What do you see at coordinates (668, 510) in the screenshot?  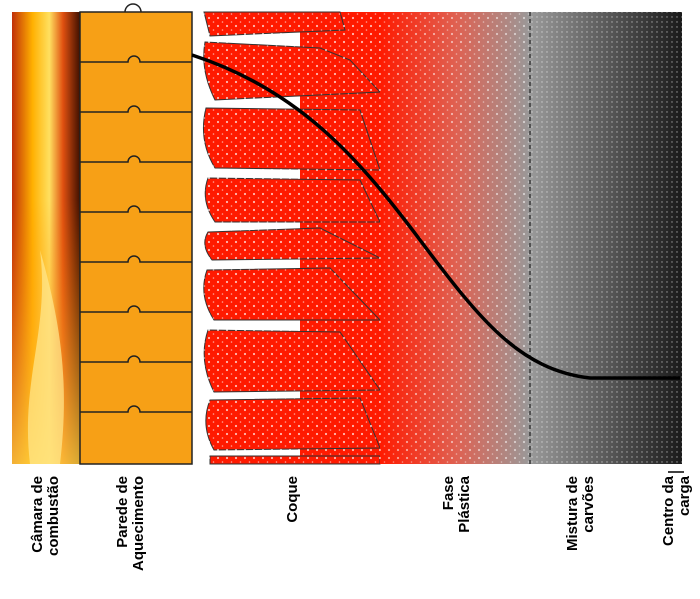 I see `zone-label: Centro da` at bounding box center [668, 510].